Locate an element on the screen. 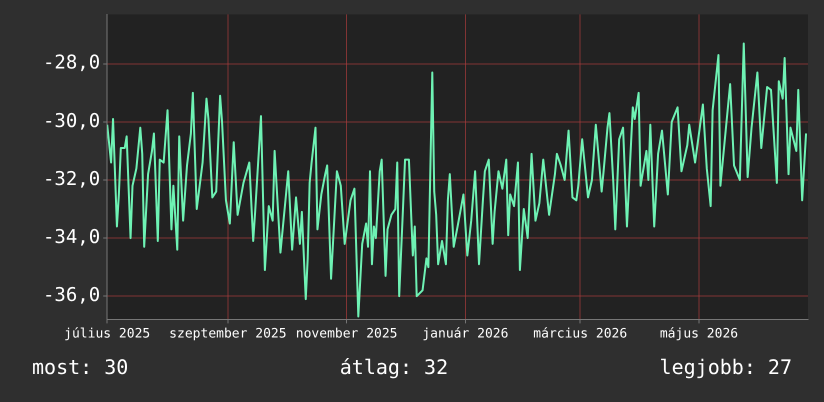  x-tick-label: szeptember 2025 is located at coordinates (228, 334).